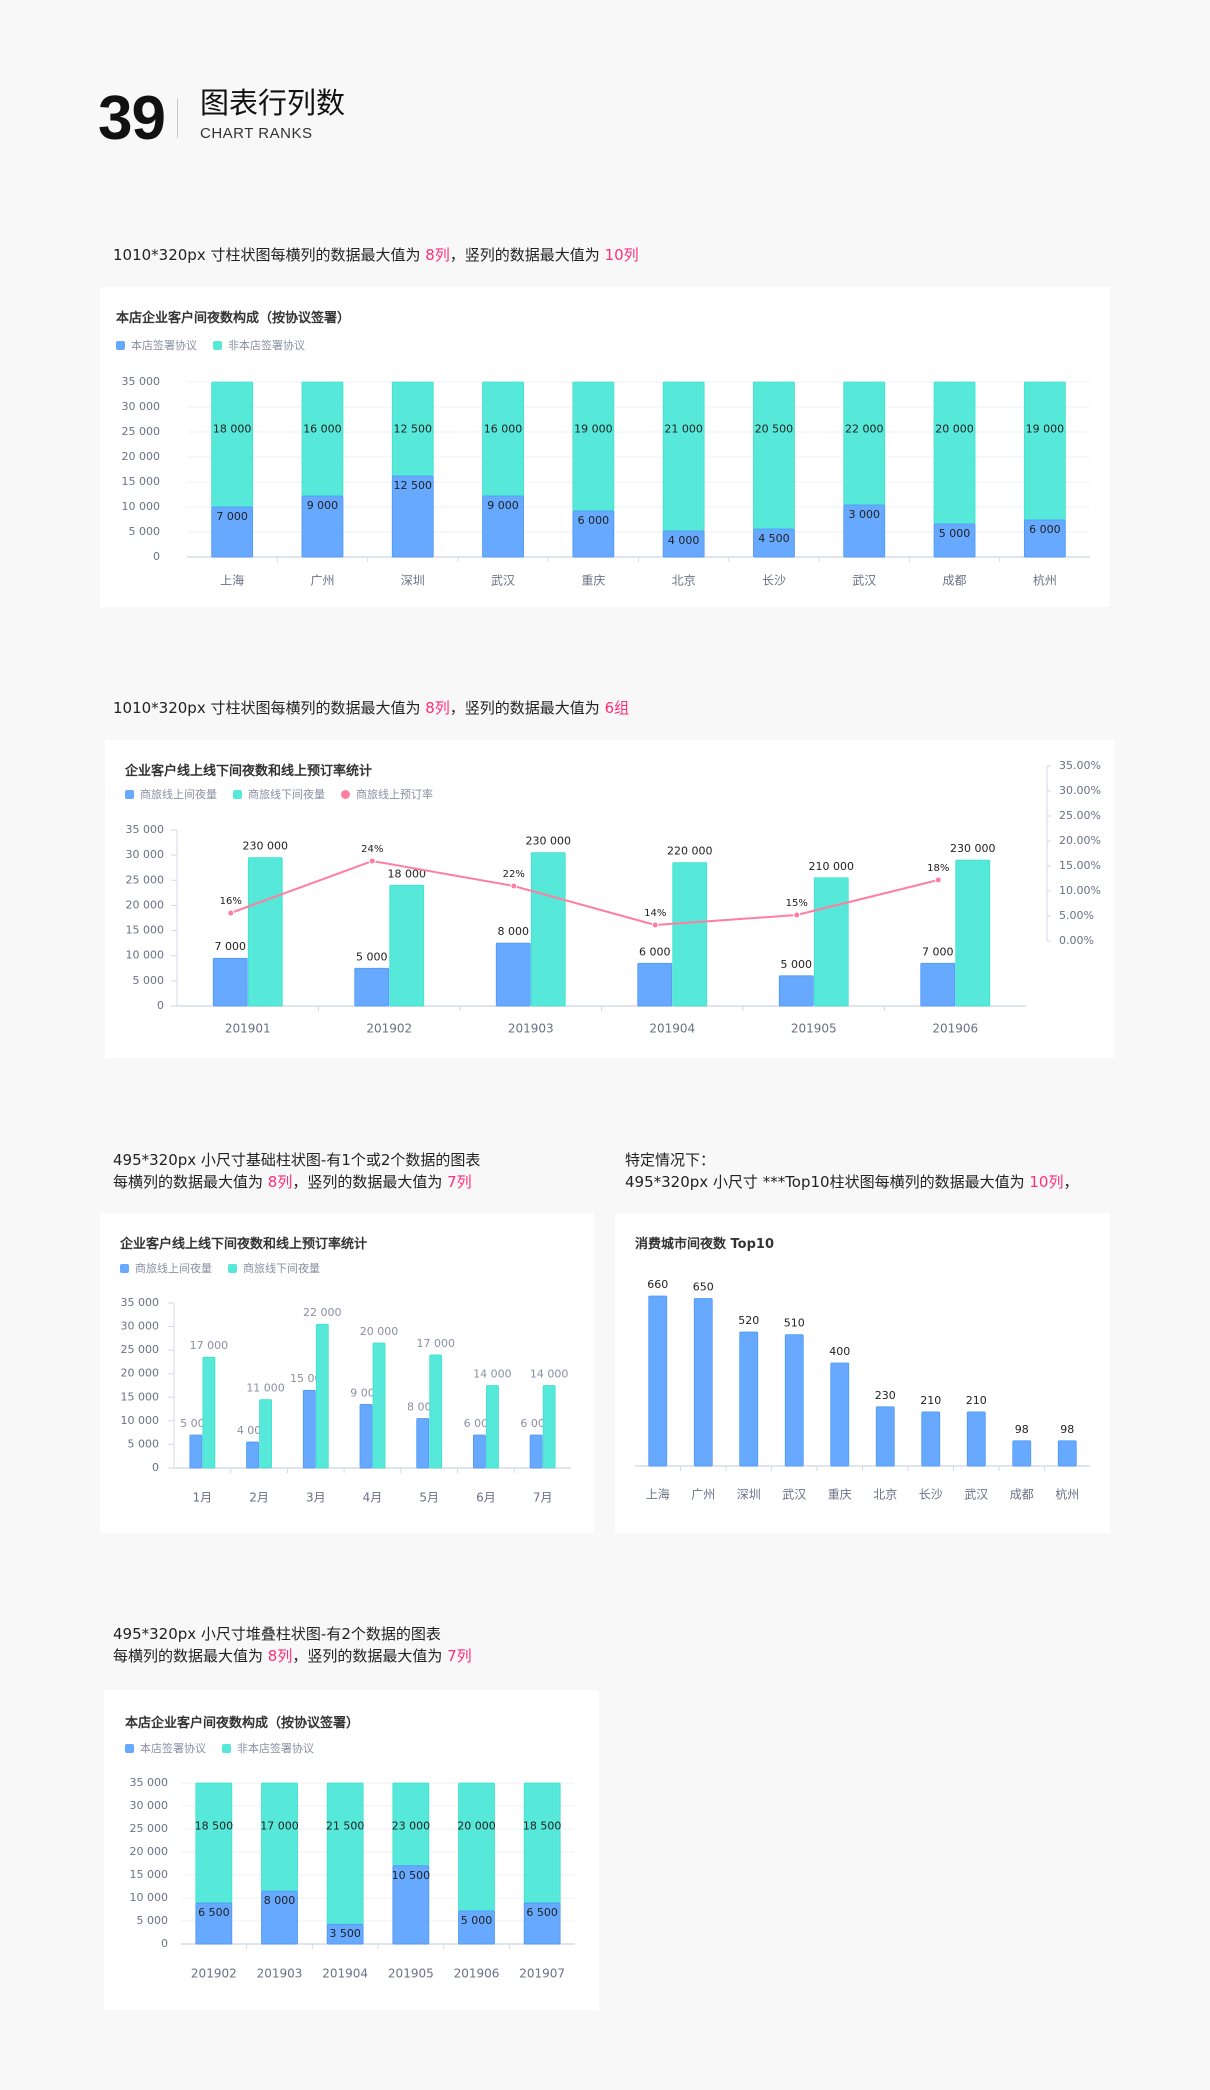 The image size is (1210, 2090). I want to click on x-category-label: 2月, so click(259, 1498).